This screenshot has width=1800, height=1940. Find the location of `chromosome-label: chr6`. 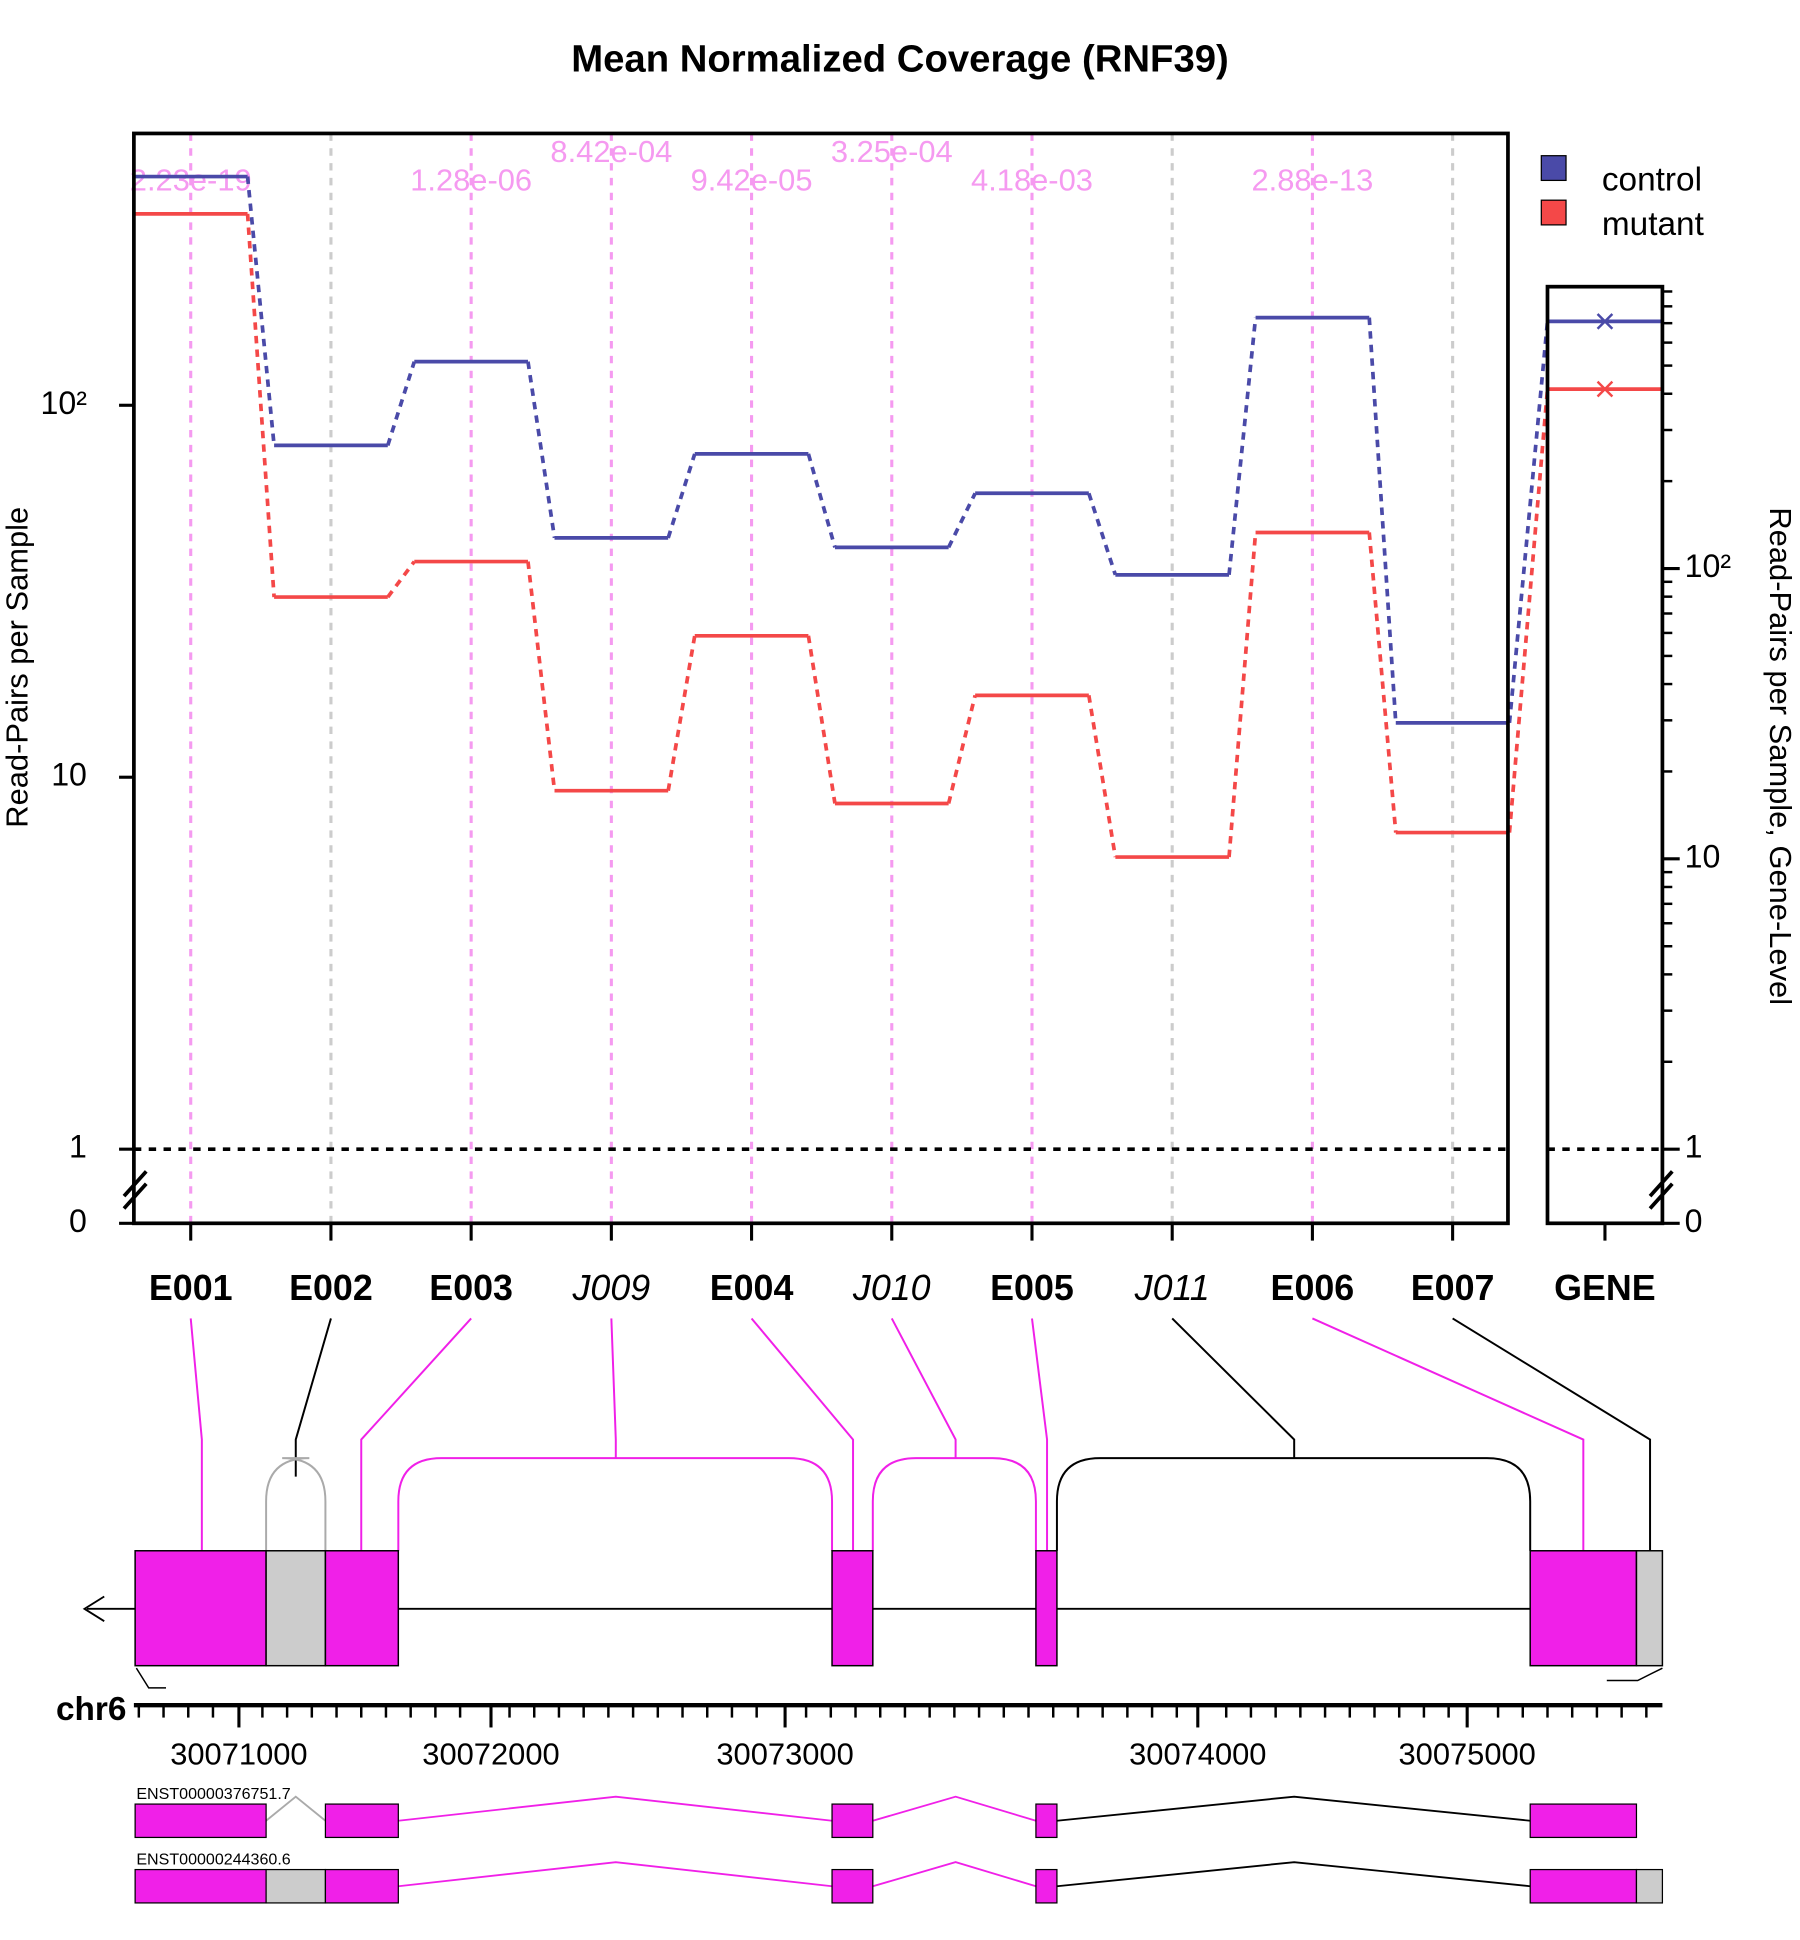

chromosome-label: chr6 is located at coordinates (91, 1709).